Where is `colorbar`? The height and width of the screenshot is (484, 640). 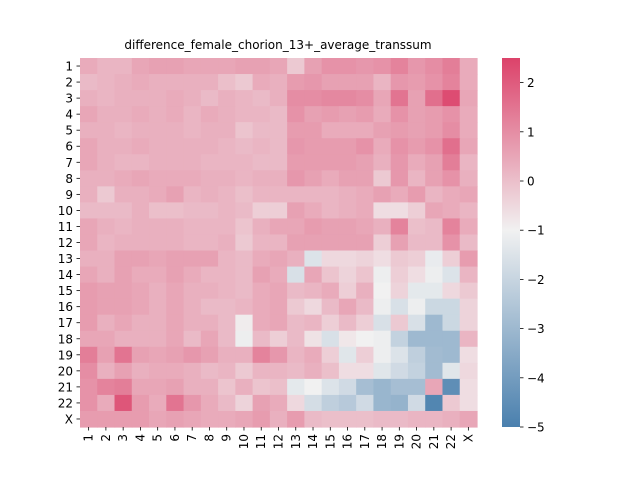
colorbar is located at coordinates (511, 242).